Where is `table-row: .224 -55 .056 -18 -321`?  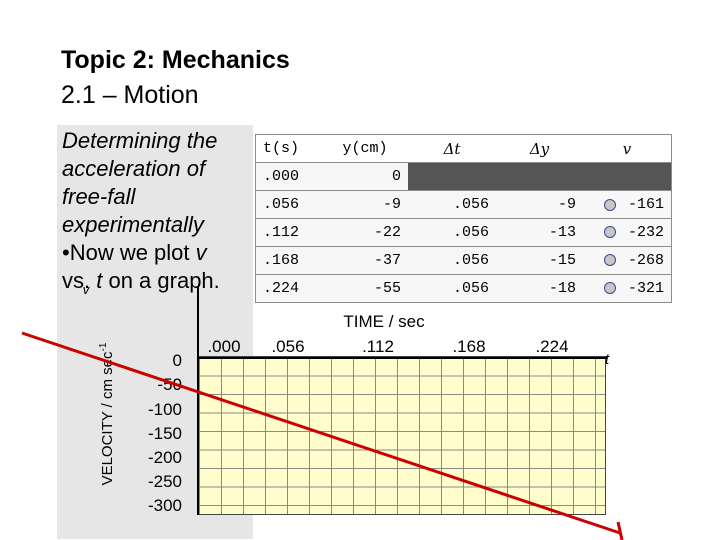
table-row: .224 -55 .056 -18 -321 is located at coordinates (463, 288).